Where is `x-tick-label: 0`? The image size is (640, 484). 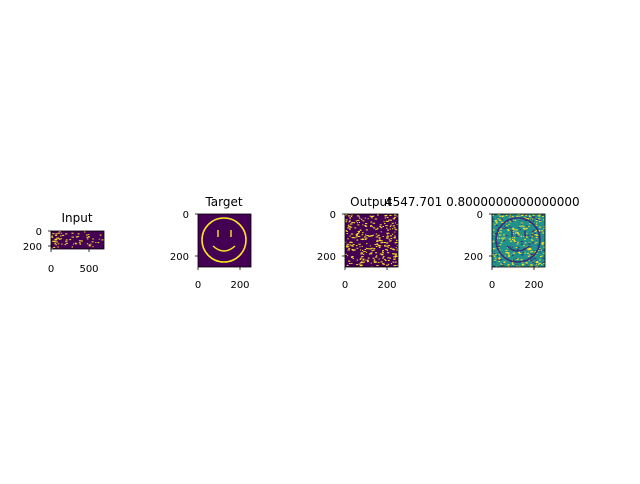
x-tick-label: 0 is located at coordinates (198, 285).